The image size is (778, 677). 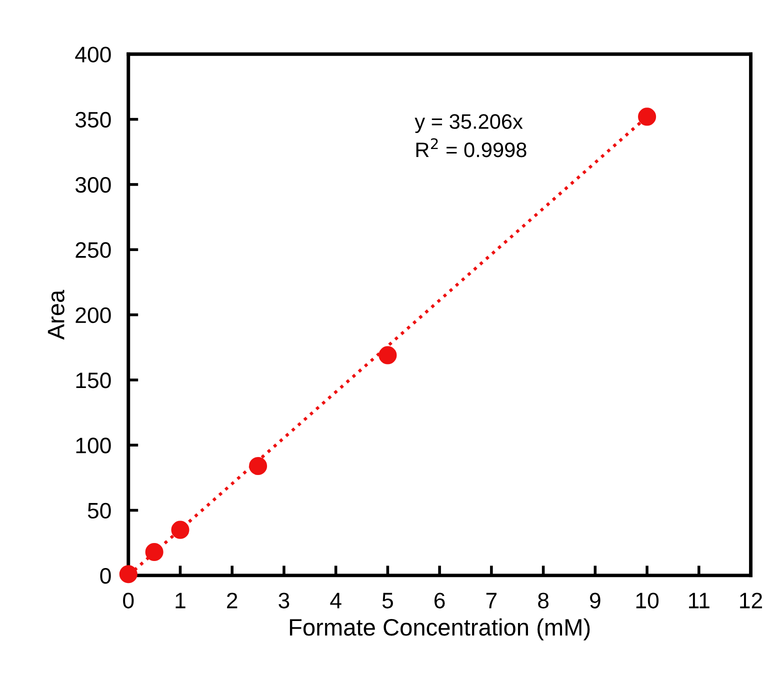 I want to click on x-tick-label: 11, so click(x=699, y=600).